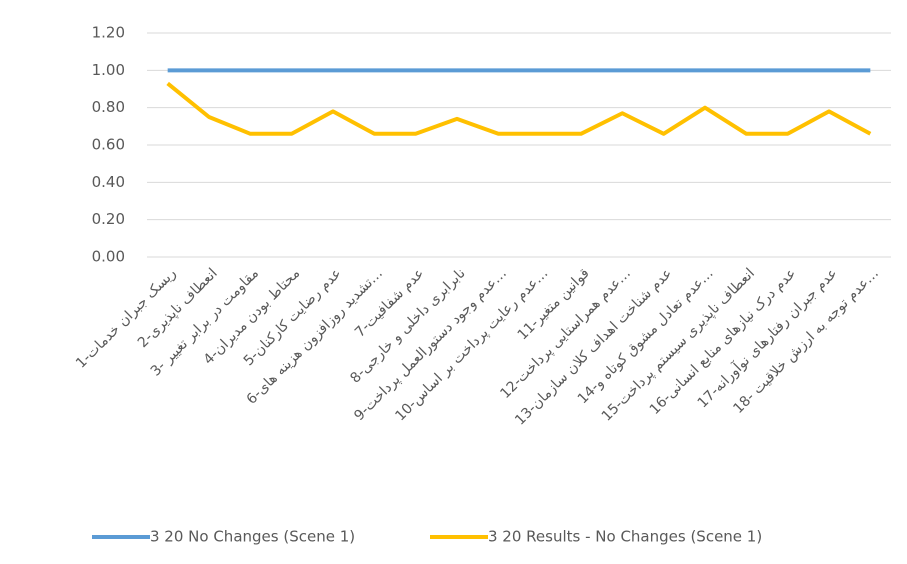 The image size is (907, 564). I want to click on y-tick-label: 1.00, so click(108, 70).